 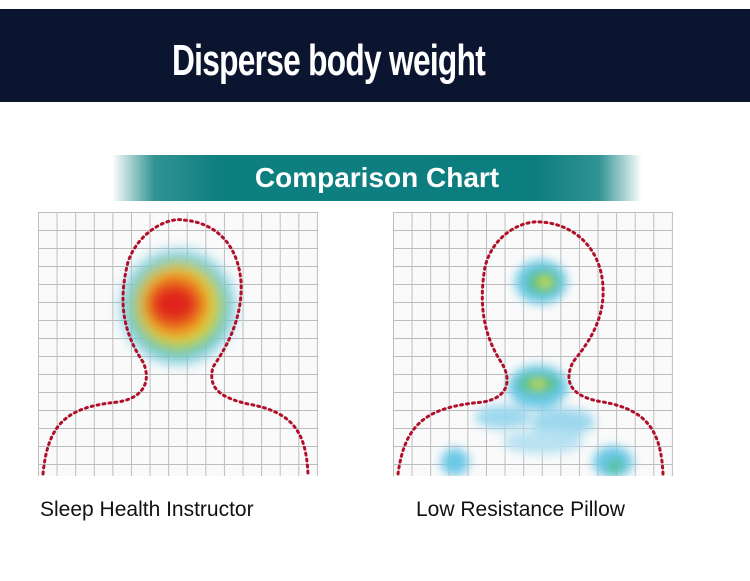 I want to click on banner-title: Comparison Chart, so click(x=377, y=177).